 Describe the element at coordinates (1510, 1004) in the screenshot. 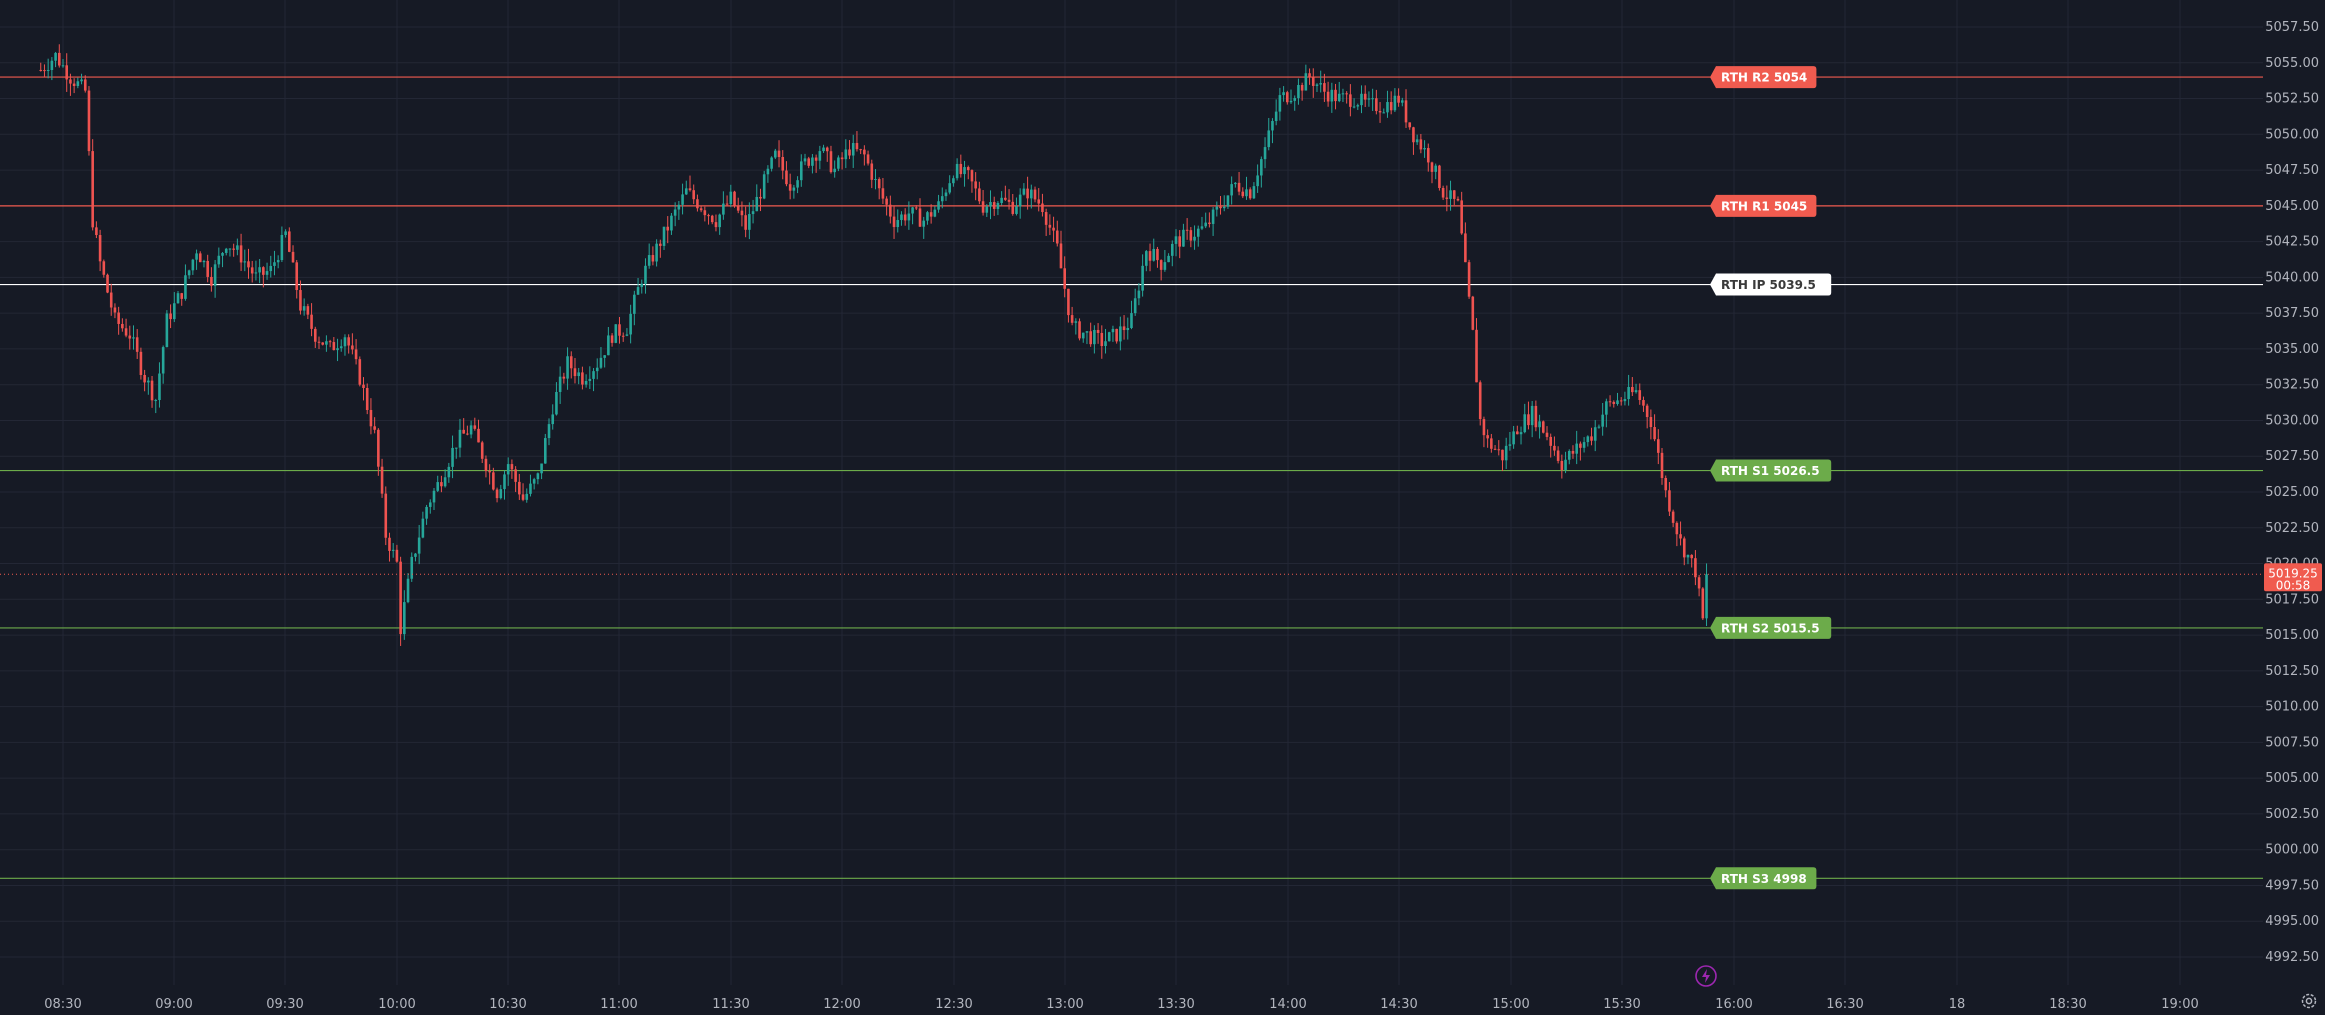

I see `x-tick-label: 15:00` at that location.